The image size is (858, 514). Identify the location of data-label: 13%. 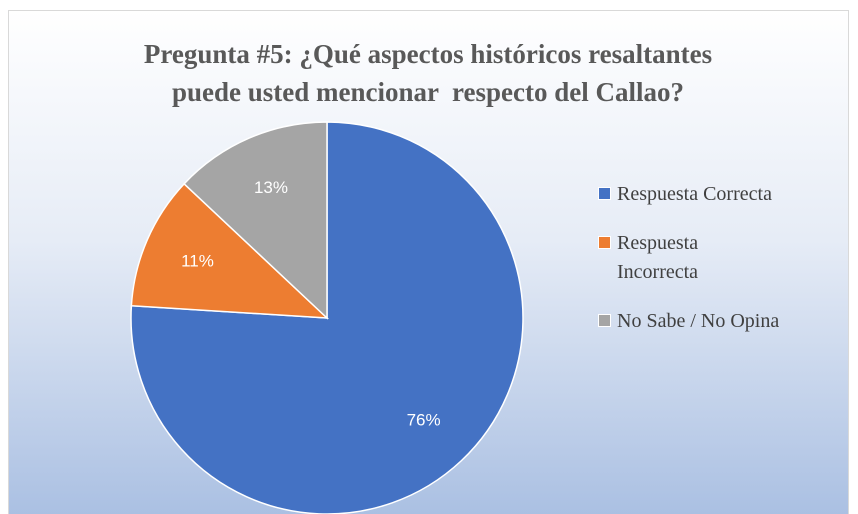
(271, 187).